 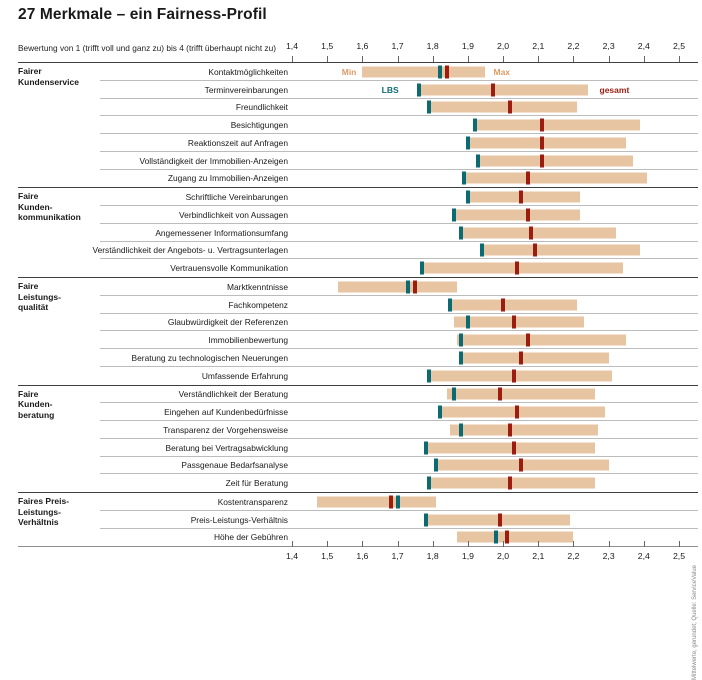 I want to click on row-label: Beratung bei Vertragsabwicklung, so click(x=226, y=447).